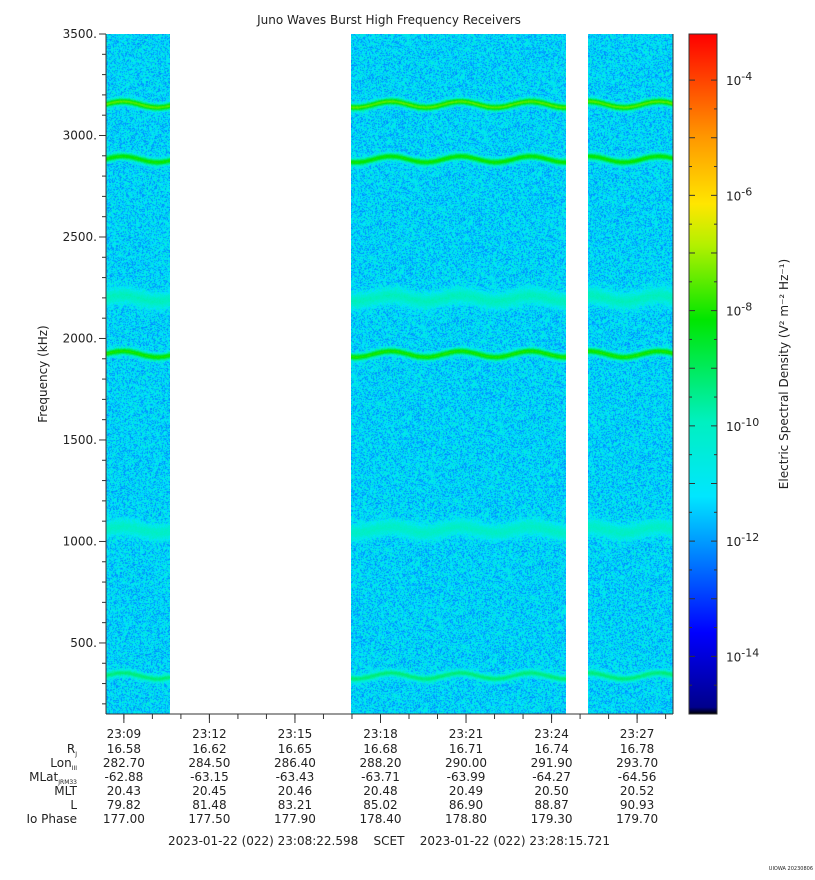 The image size is (815, 880). I want to click on y-tick-label: 1000., so click(80, 541).